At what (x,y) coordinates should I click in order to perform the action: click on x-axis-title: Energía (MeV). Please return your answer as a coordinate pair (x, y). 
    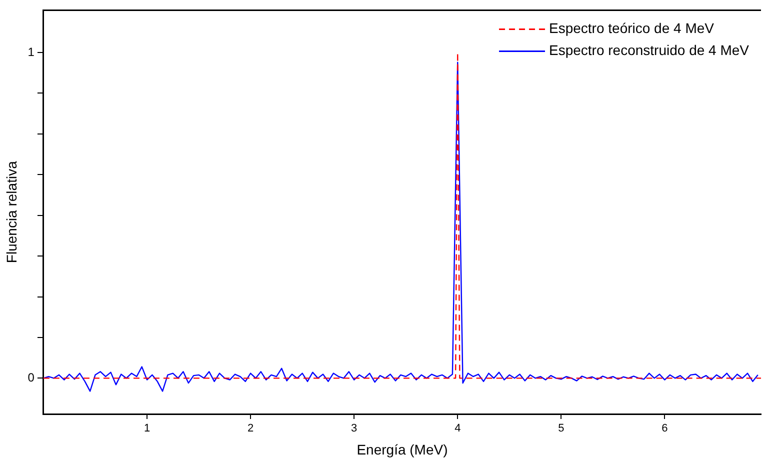
    Looking at the image, I should click on (402, 449).